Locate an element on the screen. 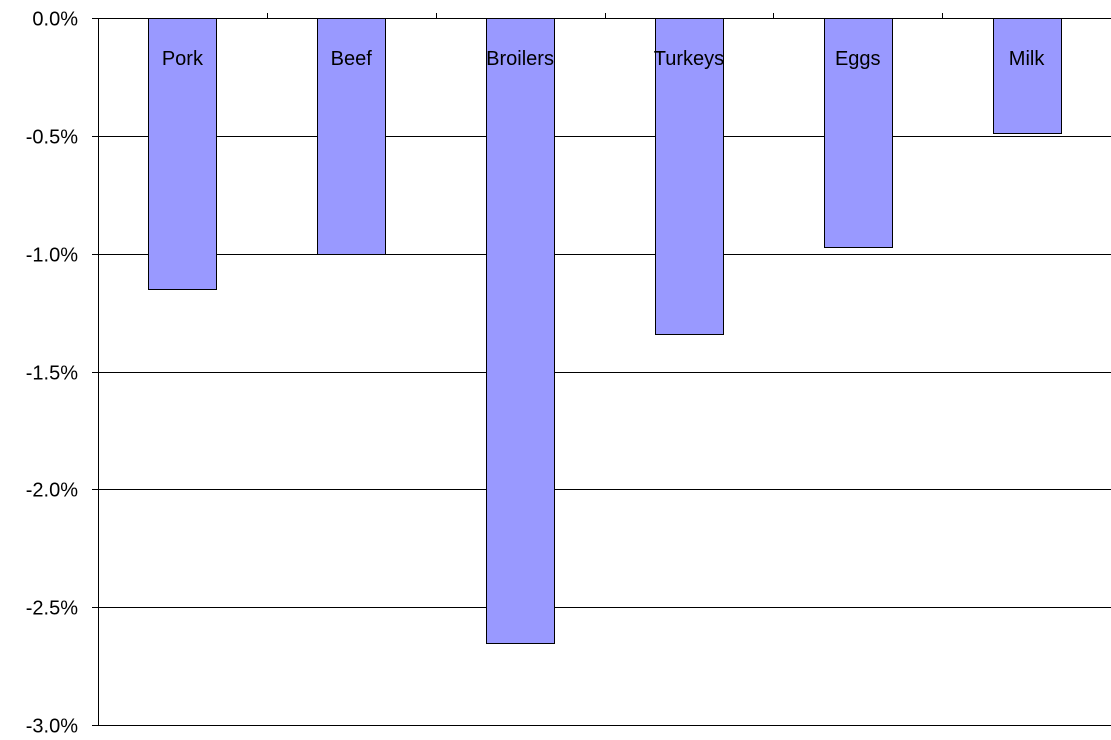 The height and width of the screenshot is (740, 1111). y-tick-label: -2.0% is located at coordinates (52, 491).